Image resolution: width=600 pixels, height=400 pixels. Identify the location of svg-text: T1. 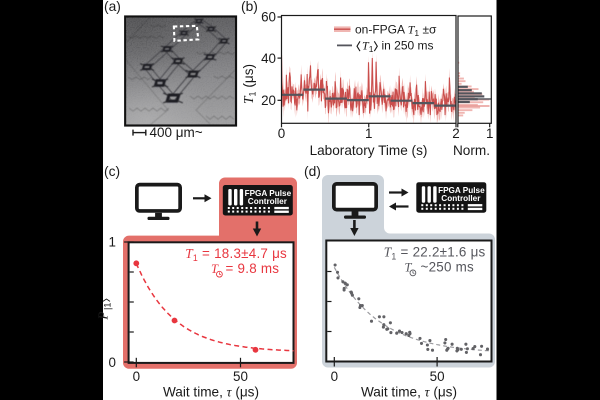
(368, 46).